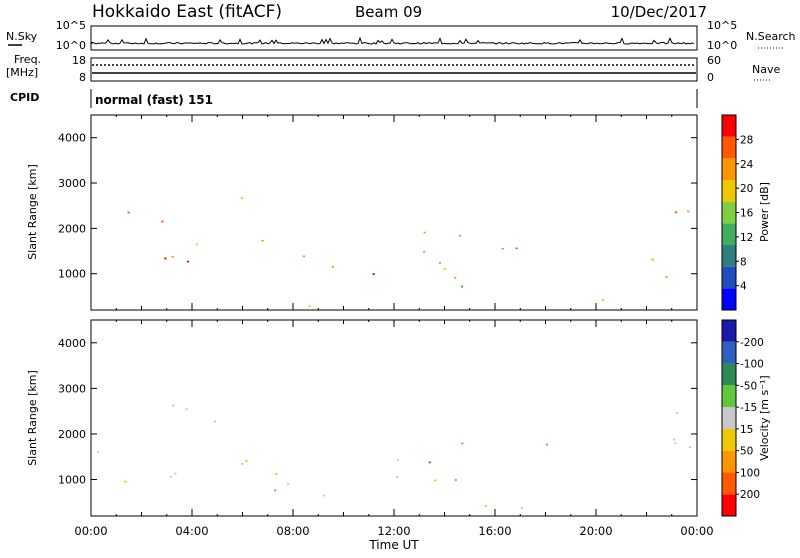 The width and height of the screenshot is (800, 558). I want to click on velocity-colorbar-tick-label: -50, so click(748, 386).